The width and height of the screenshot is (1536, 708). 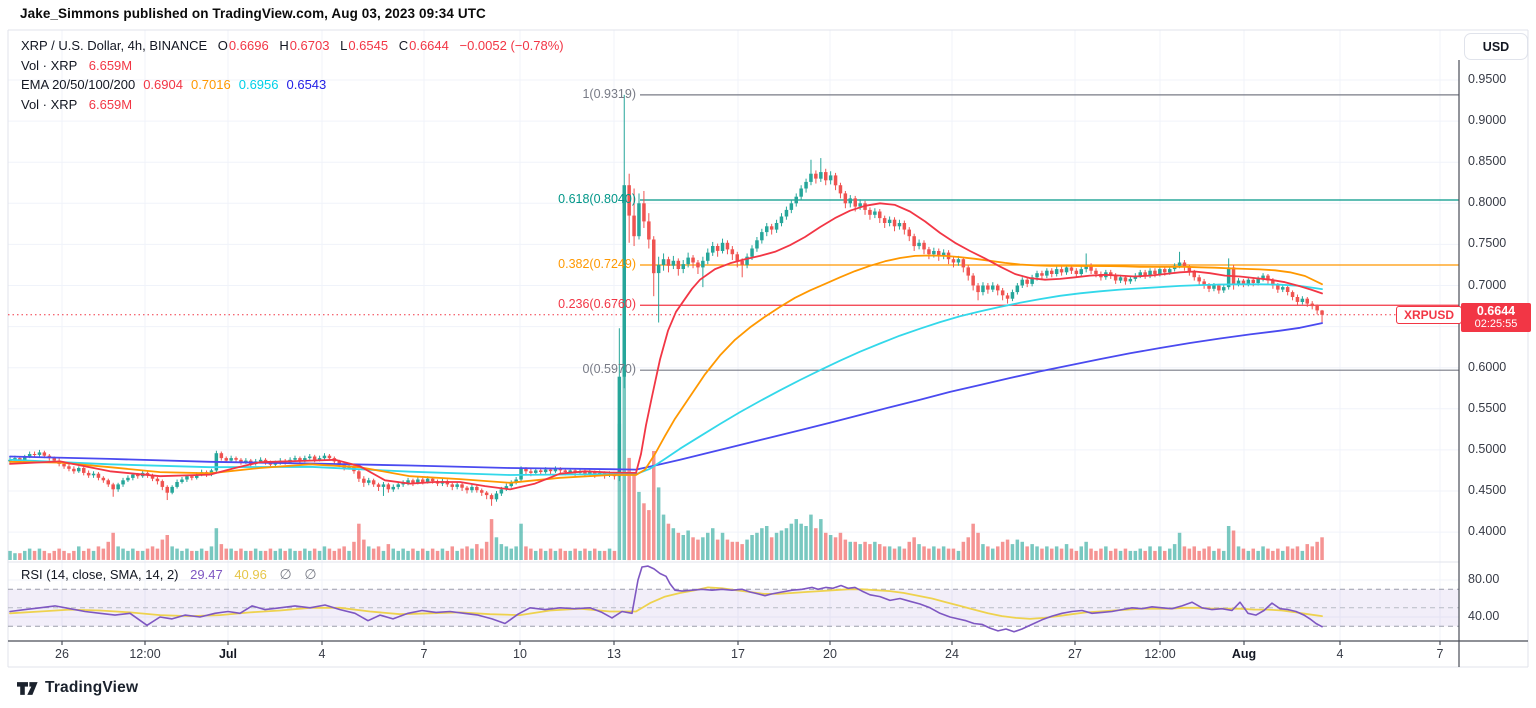 I want to click on volume-value: 6.659M, so click(x=110, y=65).